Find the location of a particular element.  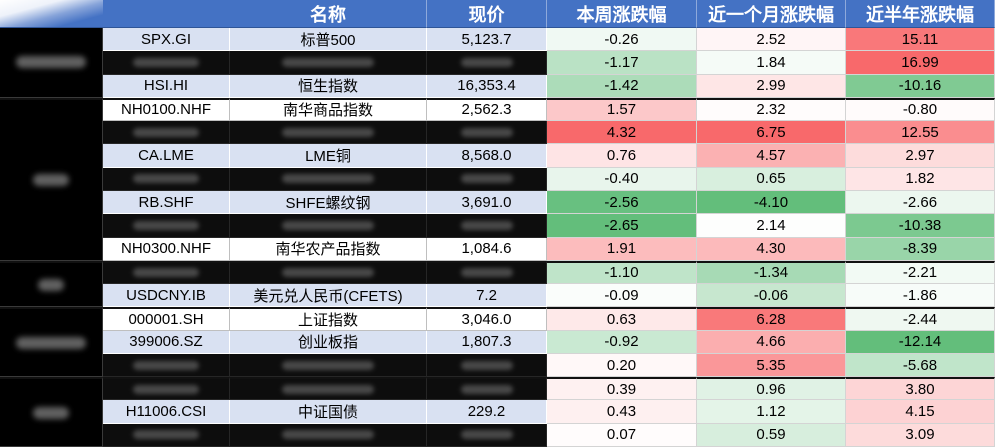

code-cell: HSI.HI is located at coordinates (166, 86).